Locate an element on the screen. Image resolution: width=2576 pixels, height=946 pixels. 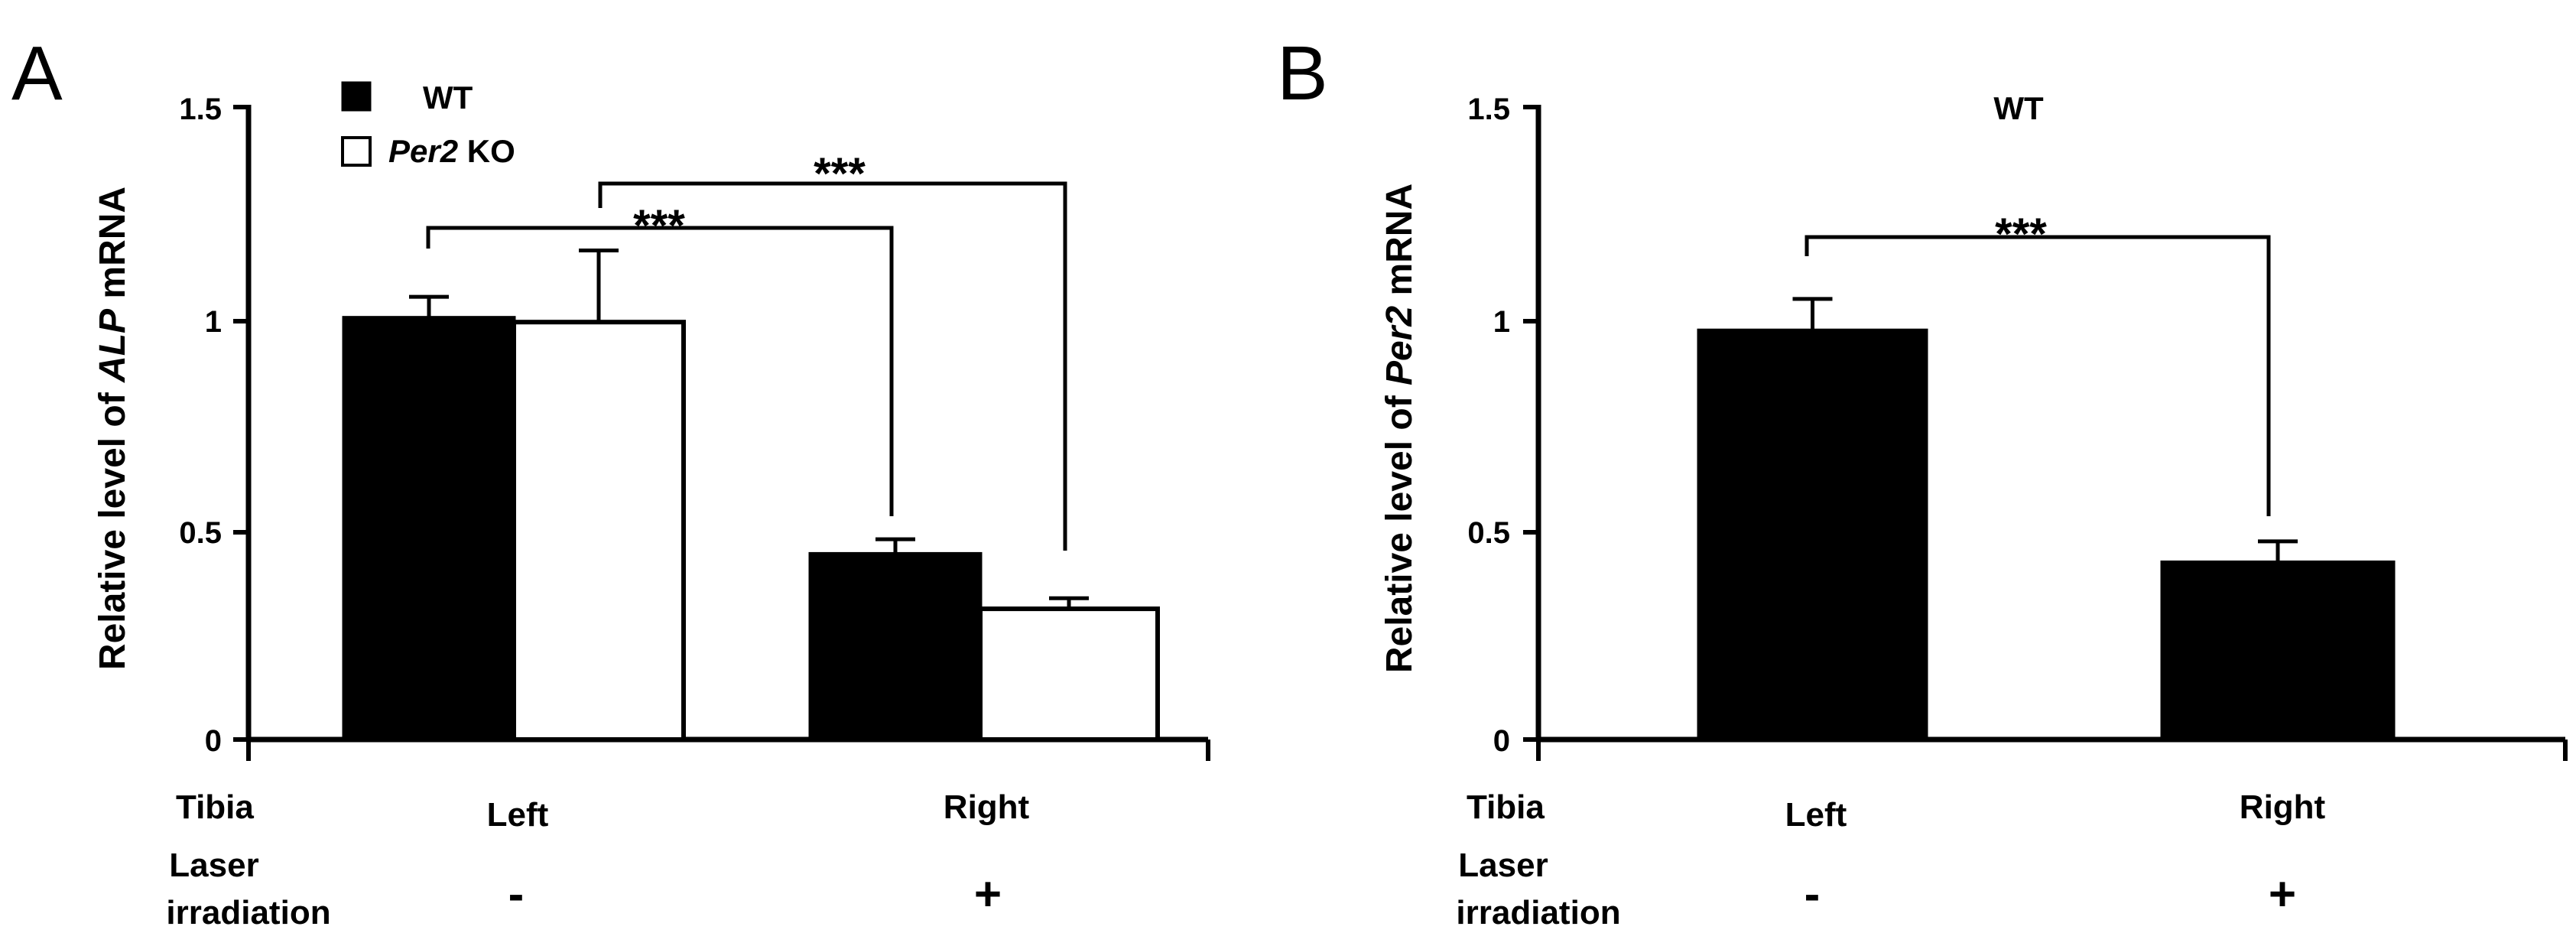
panel-a-y-tick-label-0.5: 0.5 is located at coordinates (200, 533).